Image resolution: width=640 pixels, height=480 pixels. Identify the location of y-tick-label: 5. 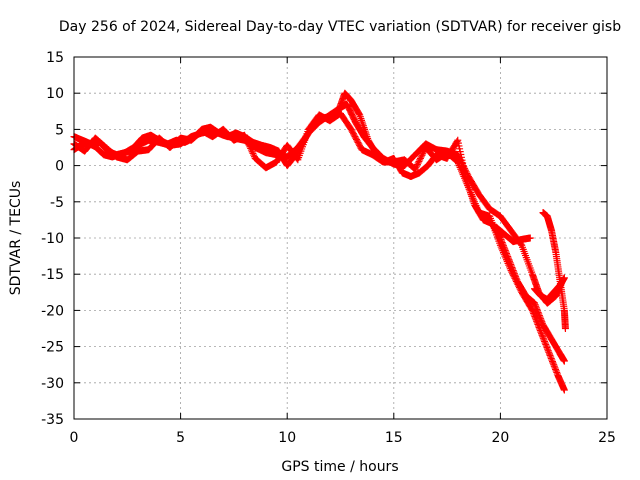
(59, 130).